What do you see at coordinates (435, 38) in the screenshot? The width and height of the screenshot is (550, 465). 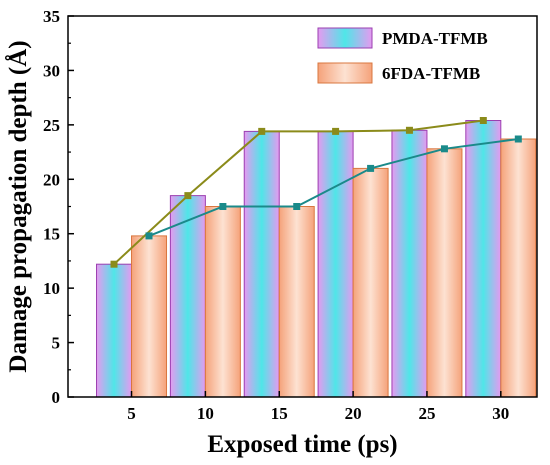 I see `legend-label-pmda: PMDA-TFMB` at bounding box center [435, 38].